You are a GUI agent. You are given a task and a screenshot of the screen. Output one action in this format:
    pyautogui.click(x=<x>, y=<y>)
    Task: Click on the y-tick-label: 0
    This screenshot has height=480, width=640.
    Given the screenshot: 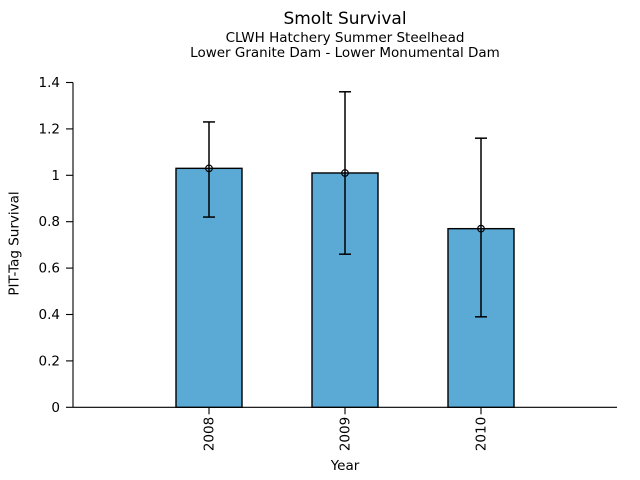 What is the action you would take?
    pyautogui.click(x=55, y=408)
    